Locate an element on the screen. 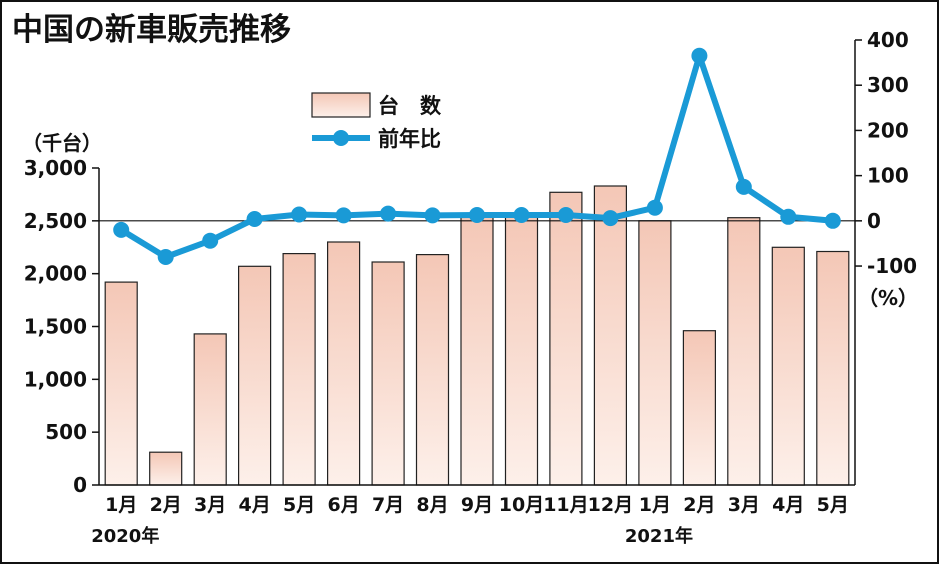 Image resolution: width=939 pixels, height=564 pixels. left-tick-label: 1,500 is located at coordinates (55, 327).